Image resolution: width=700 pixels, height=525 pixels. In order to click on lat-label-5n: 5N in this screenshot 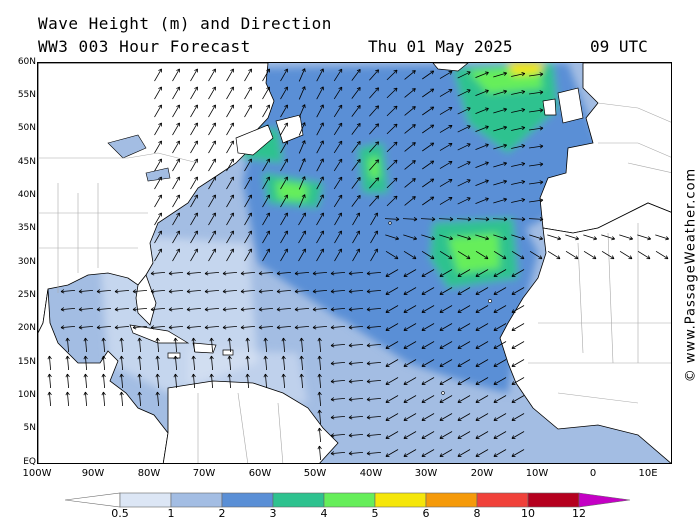, I will do `click(29, 428)`.